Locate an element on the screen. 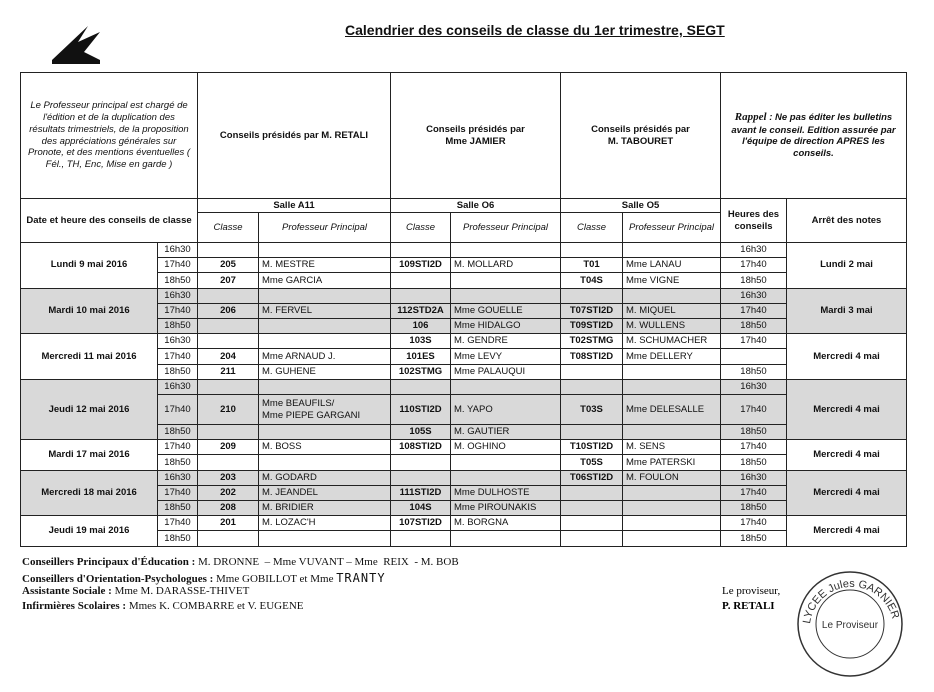  table-cell-text: 207 is located at coordinates (228, 280).